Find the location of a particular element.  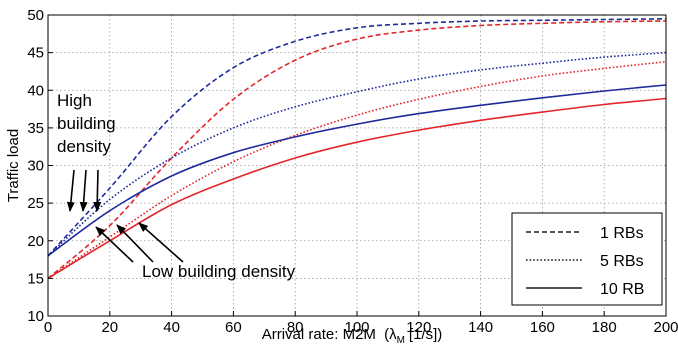

x-tick-label: 160 is located at coordinates (542, 327).